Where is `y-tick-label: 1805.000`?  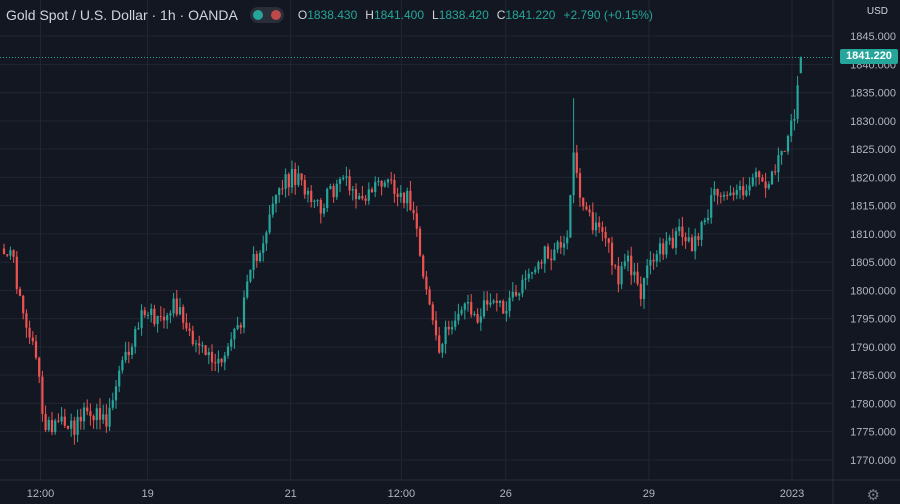 y-tick-label: 1805.000 is located at coordinates (873, 263).